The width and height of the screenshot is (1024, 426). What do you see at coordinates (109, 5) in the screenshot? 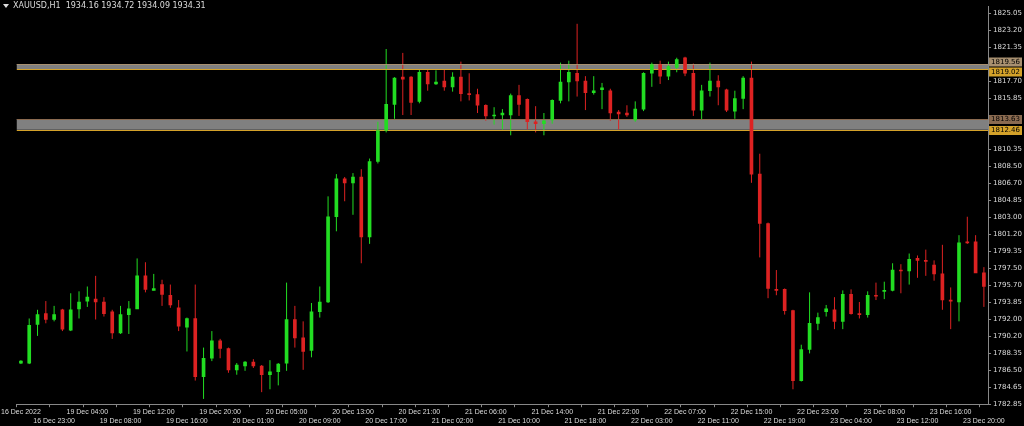
I see `chart-title: XAUUSD,H1 1934.16 1934.72 1934.09 1934.31` at bounding box center [109, 5].